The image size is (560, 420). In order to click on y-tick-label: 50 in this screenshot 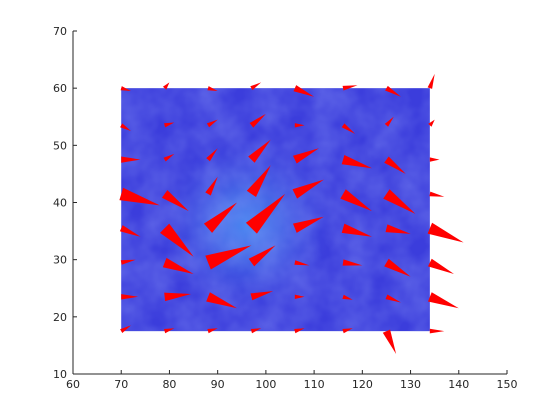, I will do `click(60, 145)`.